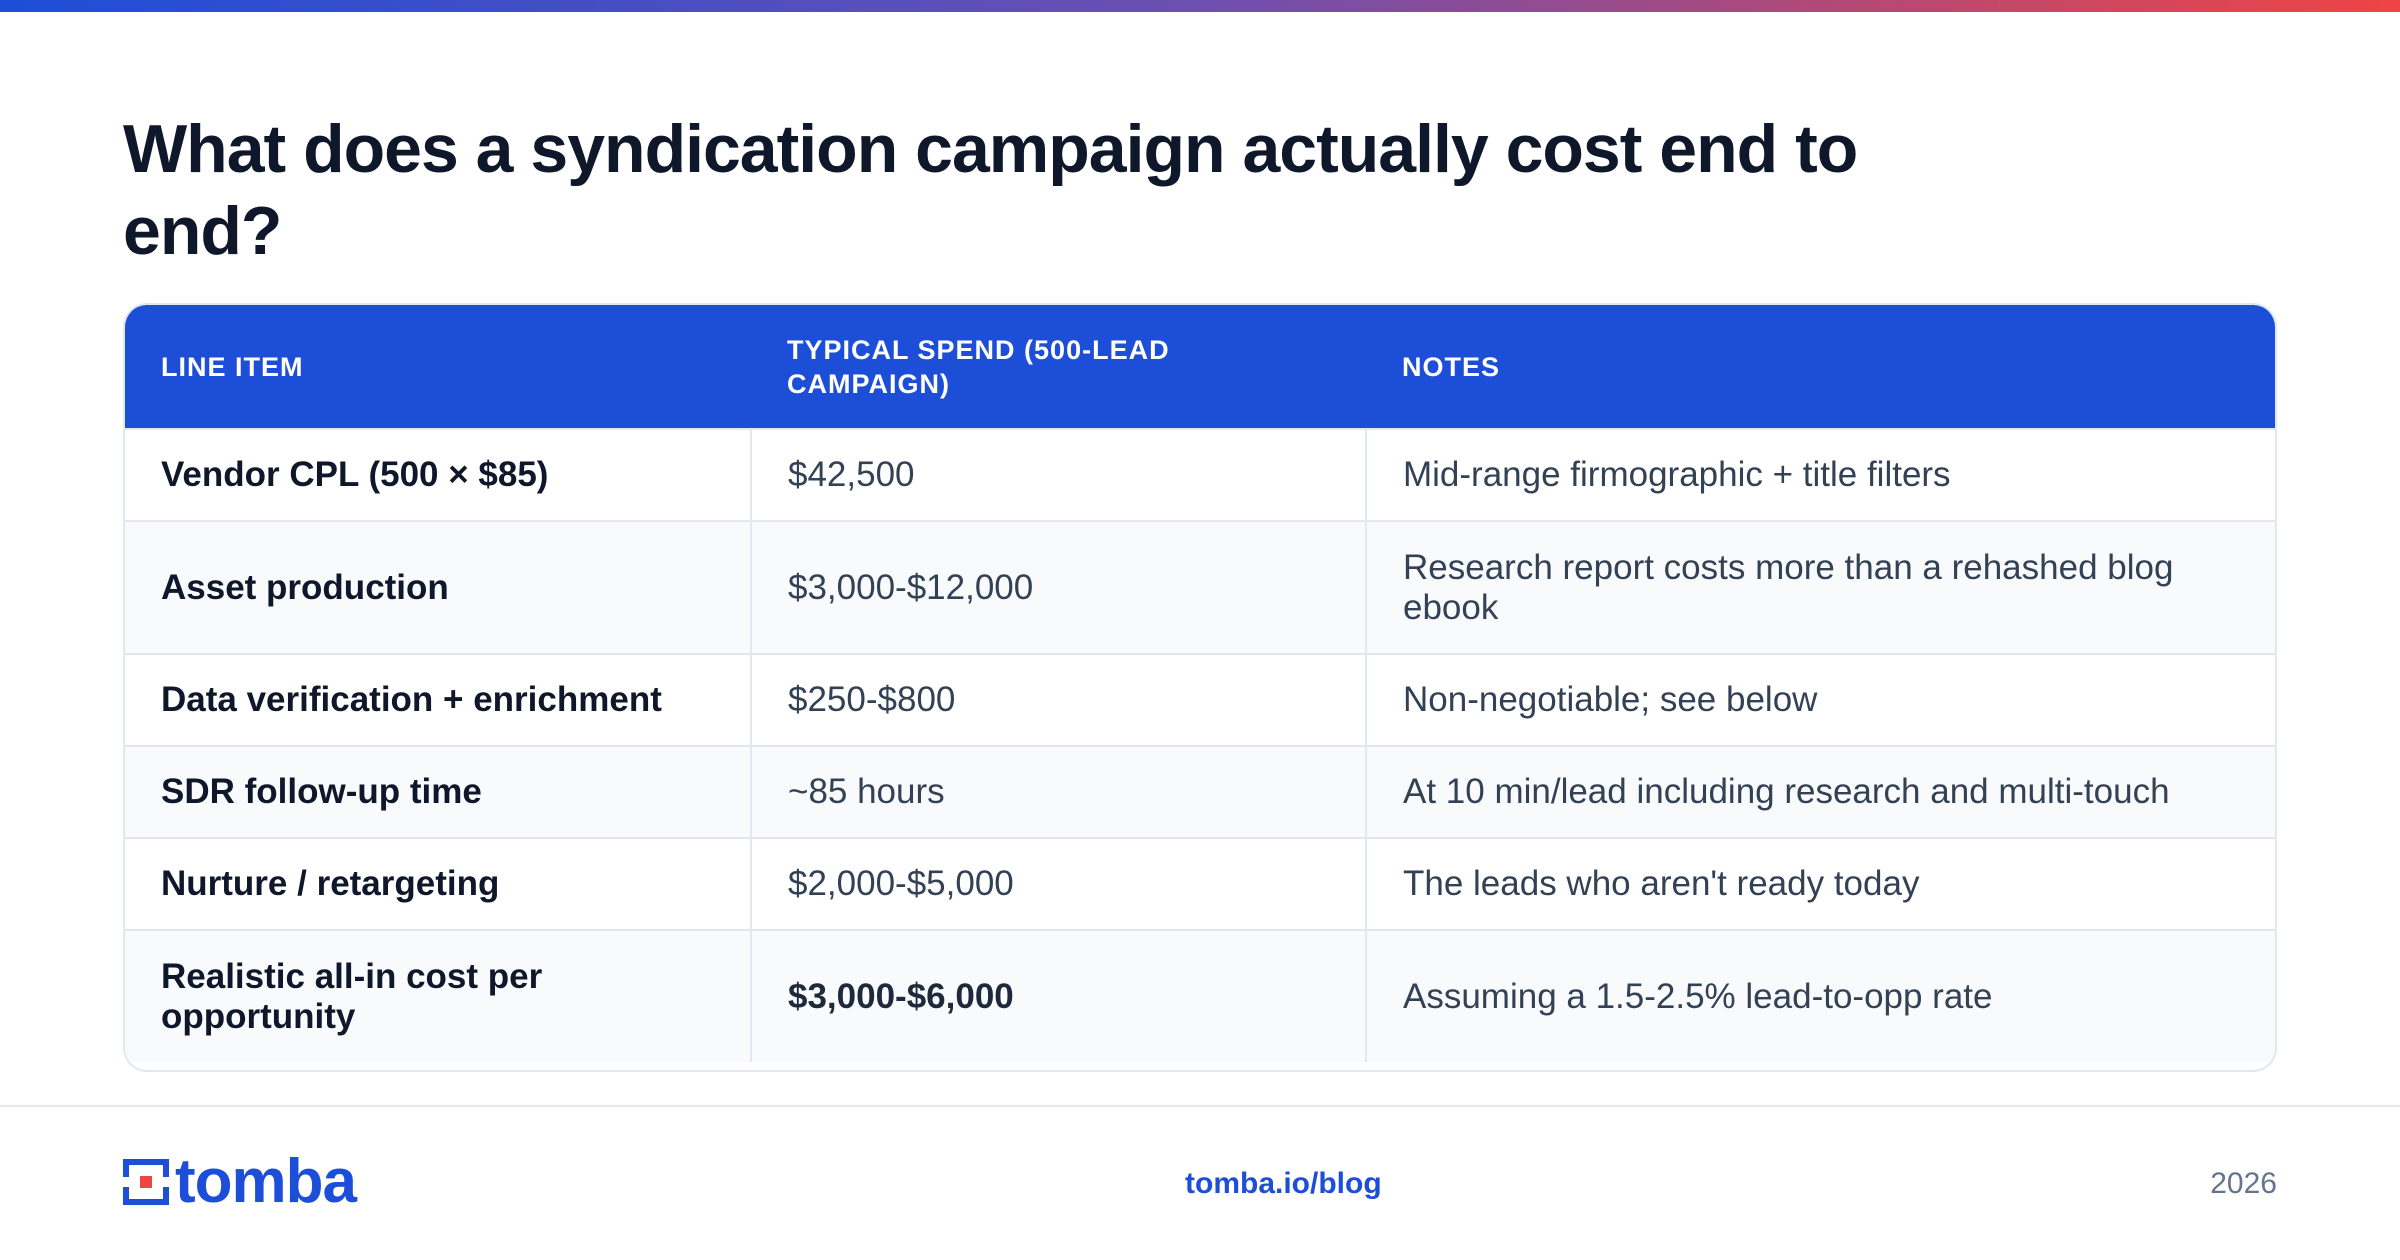 This screenshot has width=2400, height=1260. What do you see at coordinates (1283, 1183) in the screenshot?
I see `blog-link: tomba.io/blog` at bounding box center [1283, 1183].